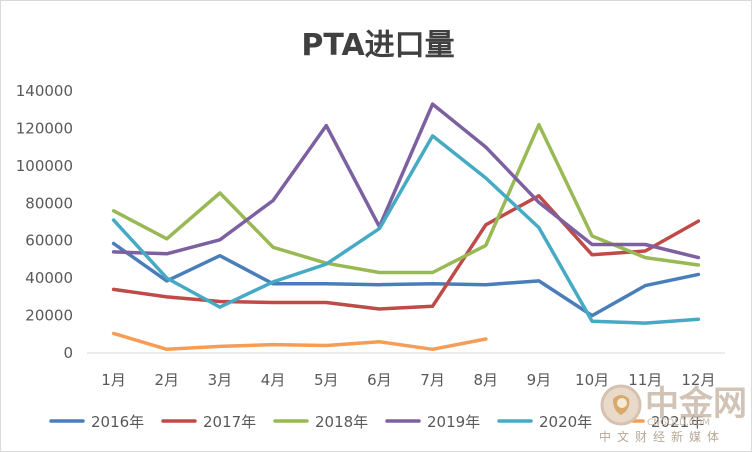 The height and width of the screenshot is (452, 752). I want to click on cngold-logo-icon, so click(621, 405).